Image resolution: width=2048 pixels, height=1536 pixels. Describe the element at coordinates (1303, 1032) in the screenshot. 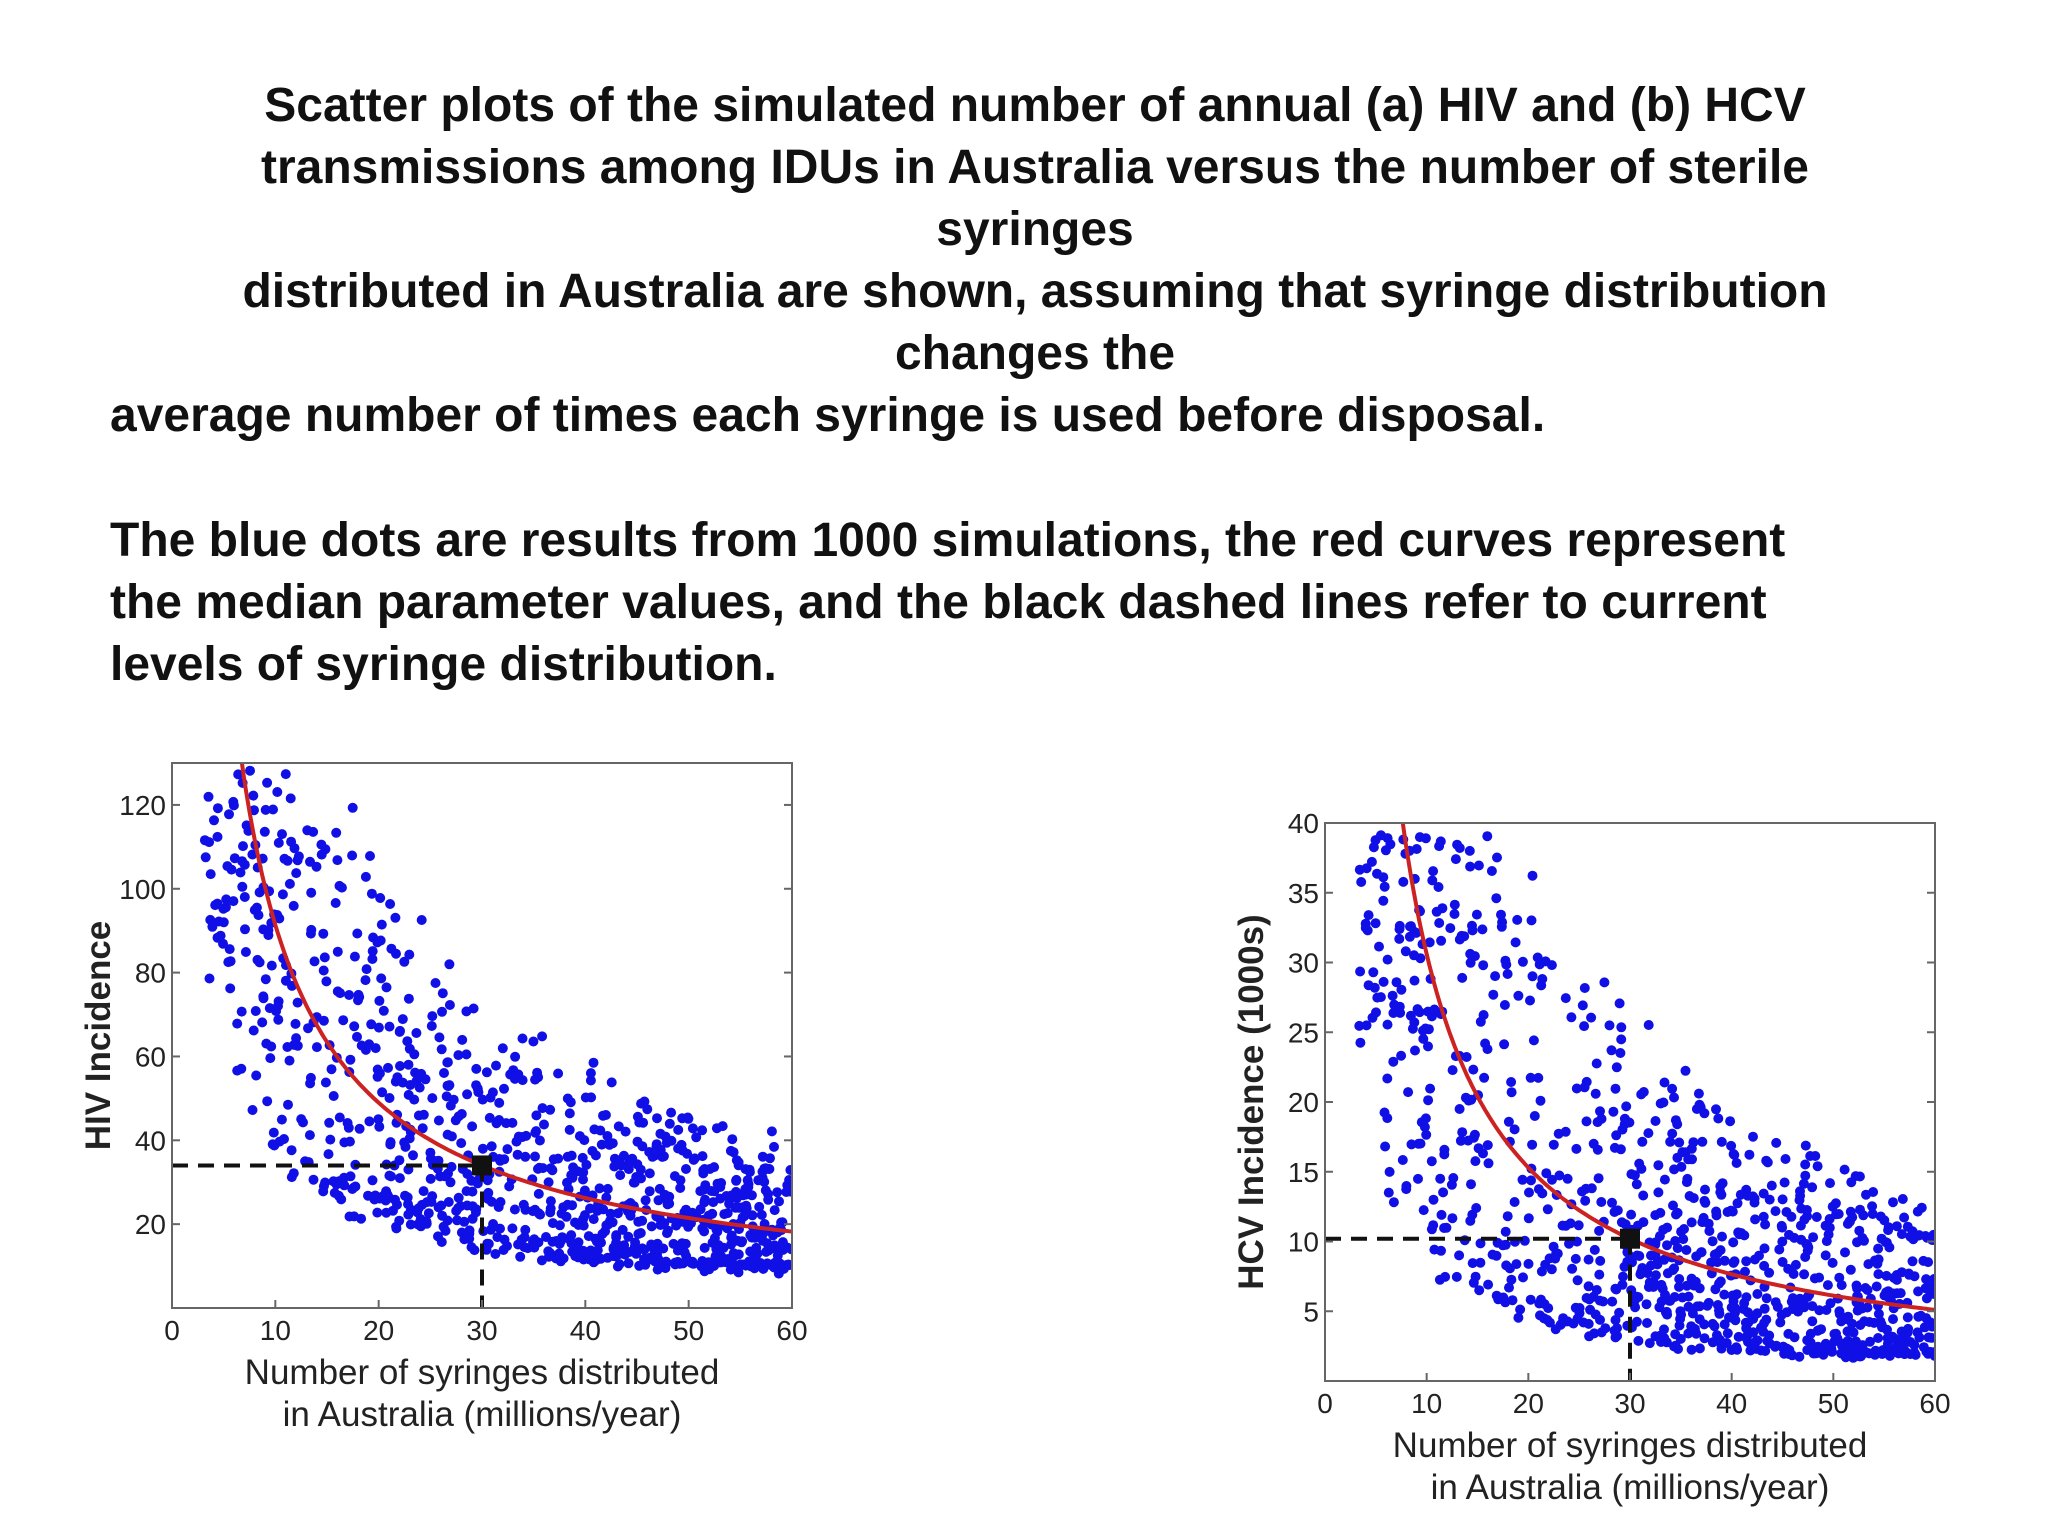

I see `hcv-y-tick-label: 25` at that location.